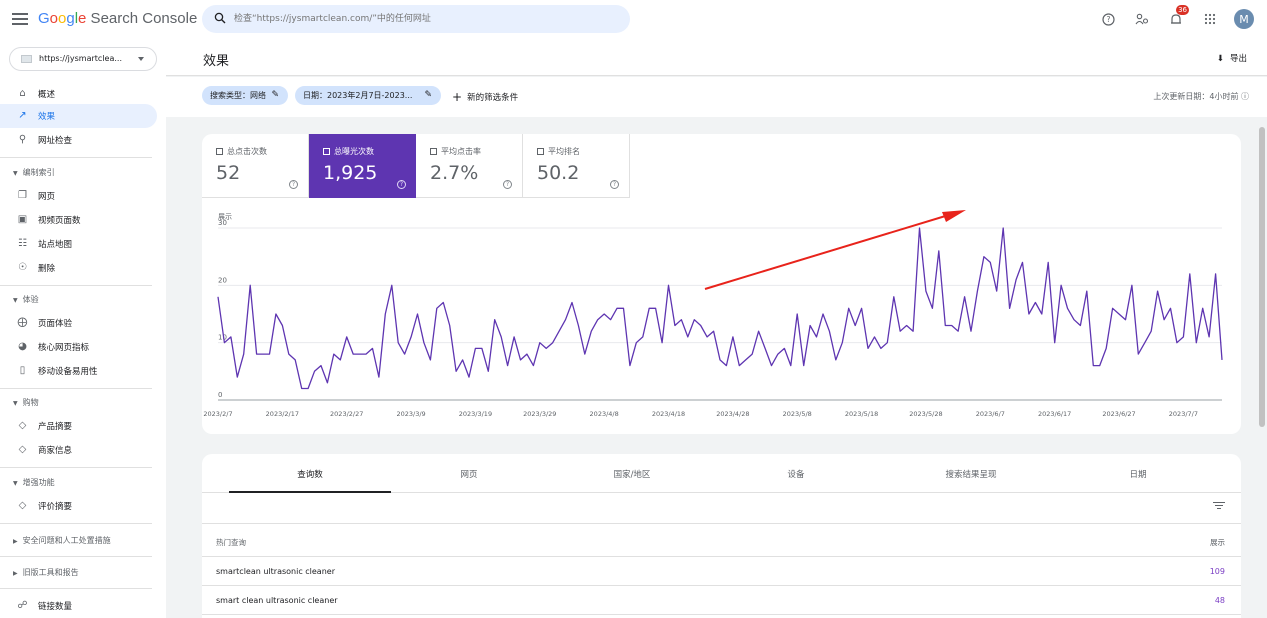 The height and width of the screenshot is (618, 1267). Describe the element at coordinates (716, 58) in the screenshot. I see `page-header: 效果 ⬇ 导出` at that location.